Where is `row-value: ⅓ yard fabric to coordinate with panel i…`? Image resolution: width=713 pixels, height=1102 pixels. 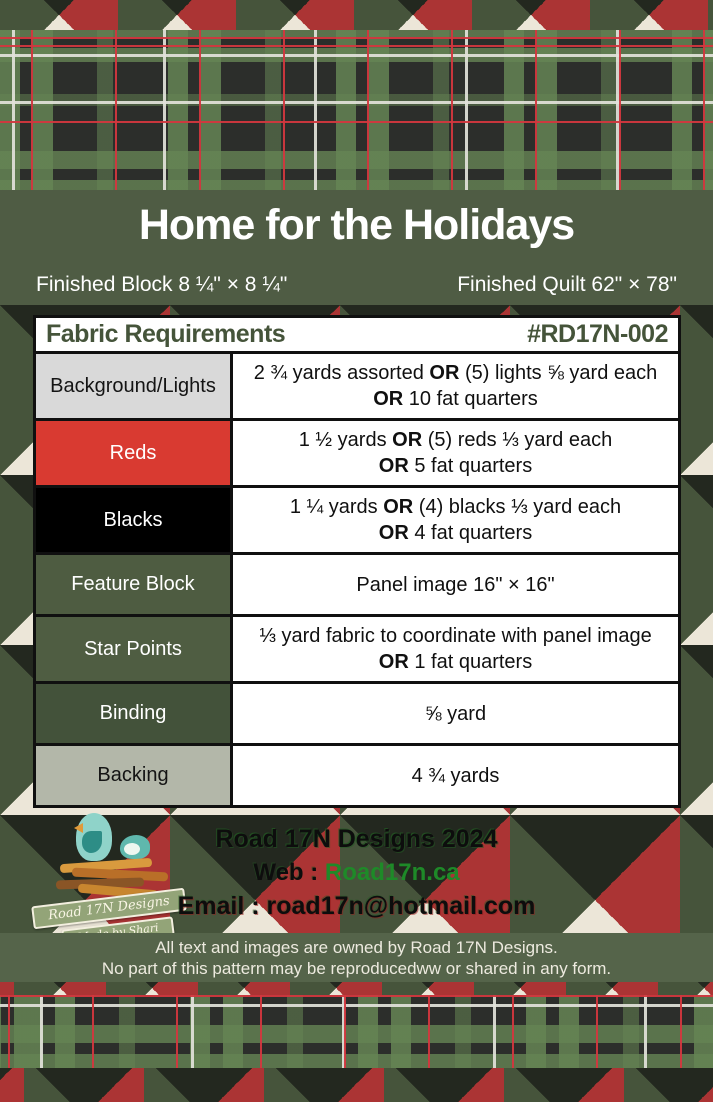 row-value: ⅓ yard fabric to coordinate with panel i… is located at coordinates (455, 649).